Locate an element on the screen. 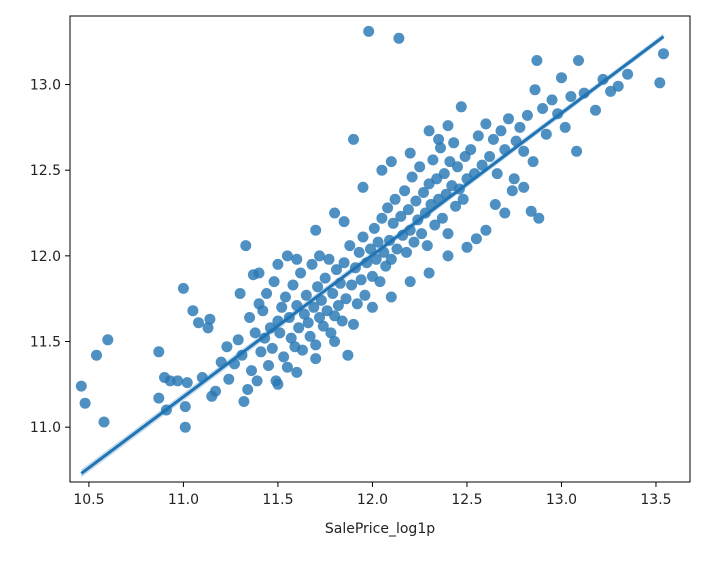 The height and width of the screenshot is (561, 723). y-tick-label: 11.0 is located at coordinates (45, 428).